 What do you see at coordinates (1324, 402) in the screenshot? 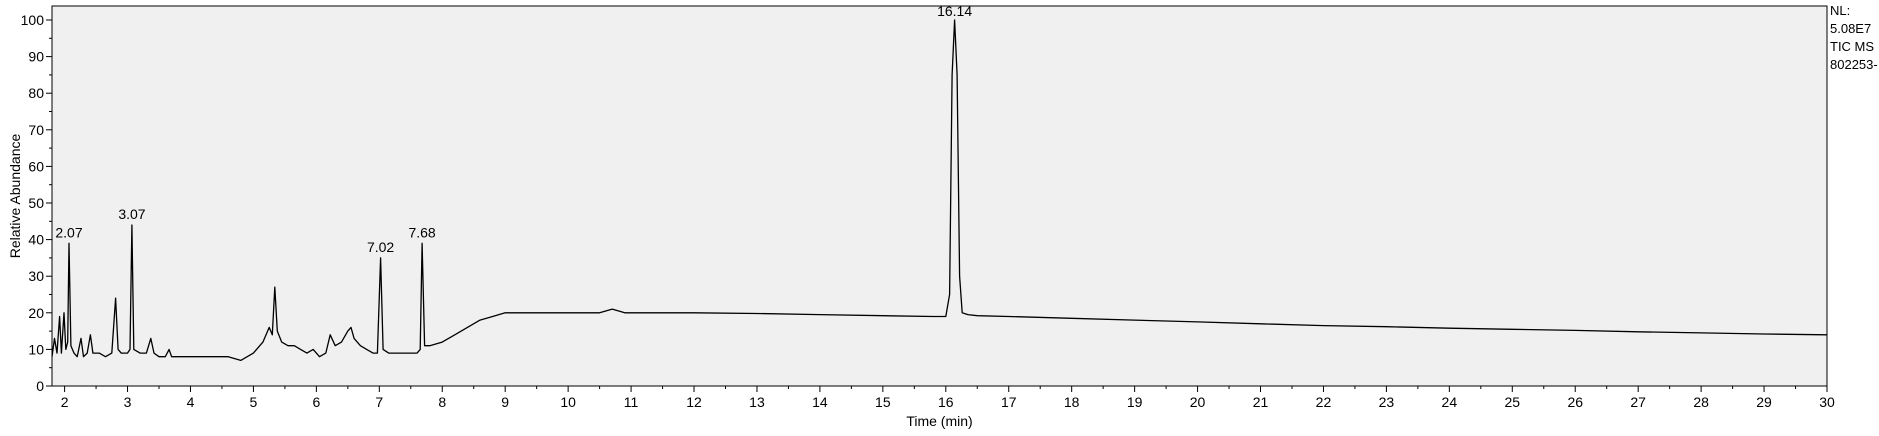
I see `x-tick-label: 22` at bounding box center [1324, 402].